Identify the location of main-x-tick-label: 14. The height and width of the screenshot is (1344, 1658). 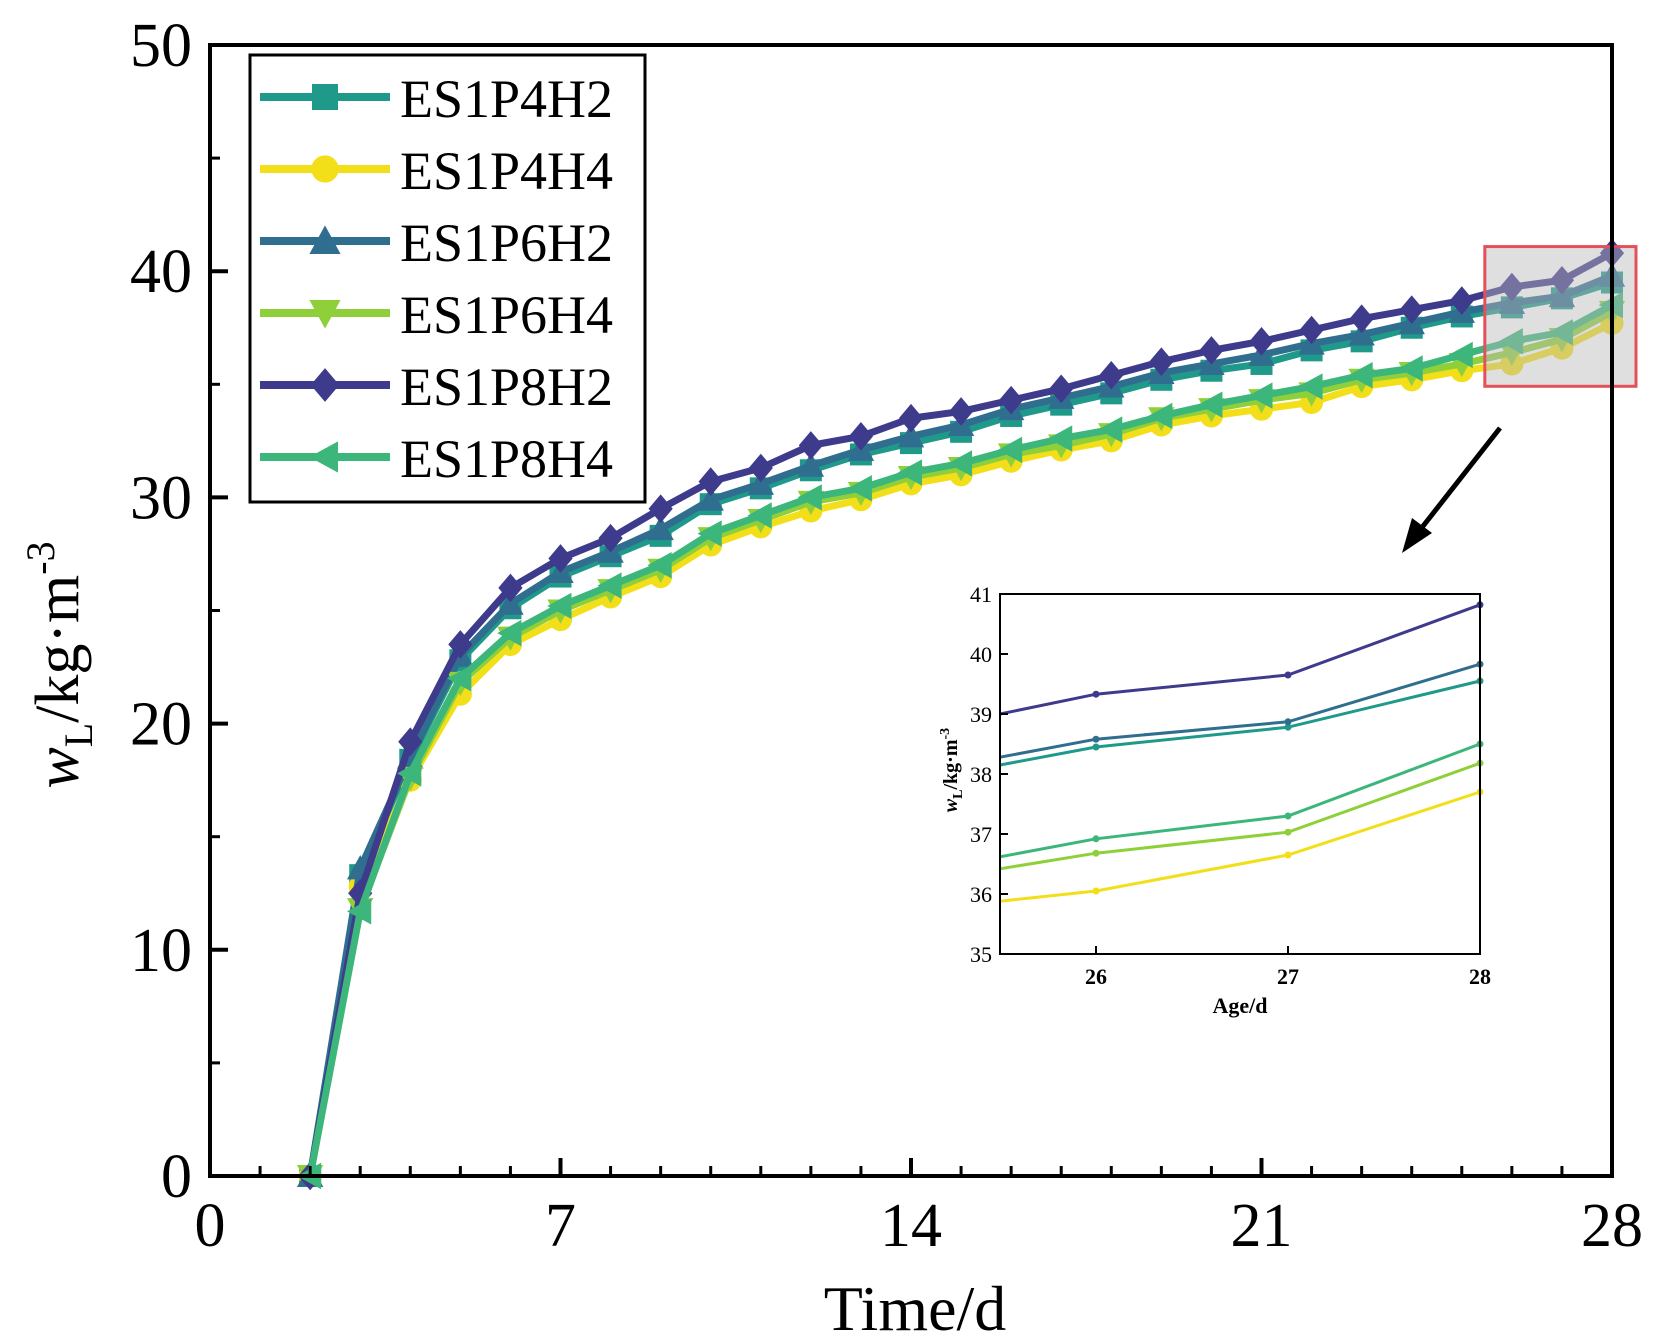
(911, 1226).